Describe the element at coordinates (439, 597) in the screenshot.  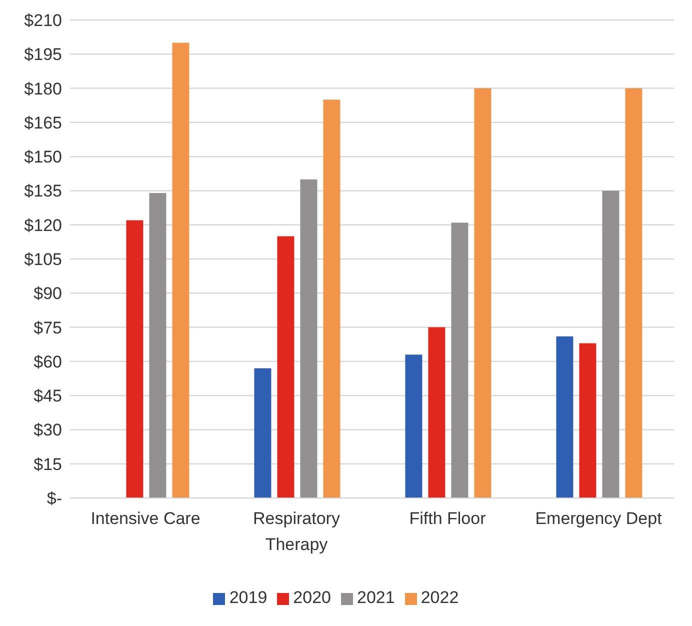
I see `legend-label: 2022` at that location.